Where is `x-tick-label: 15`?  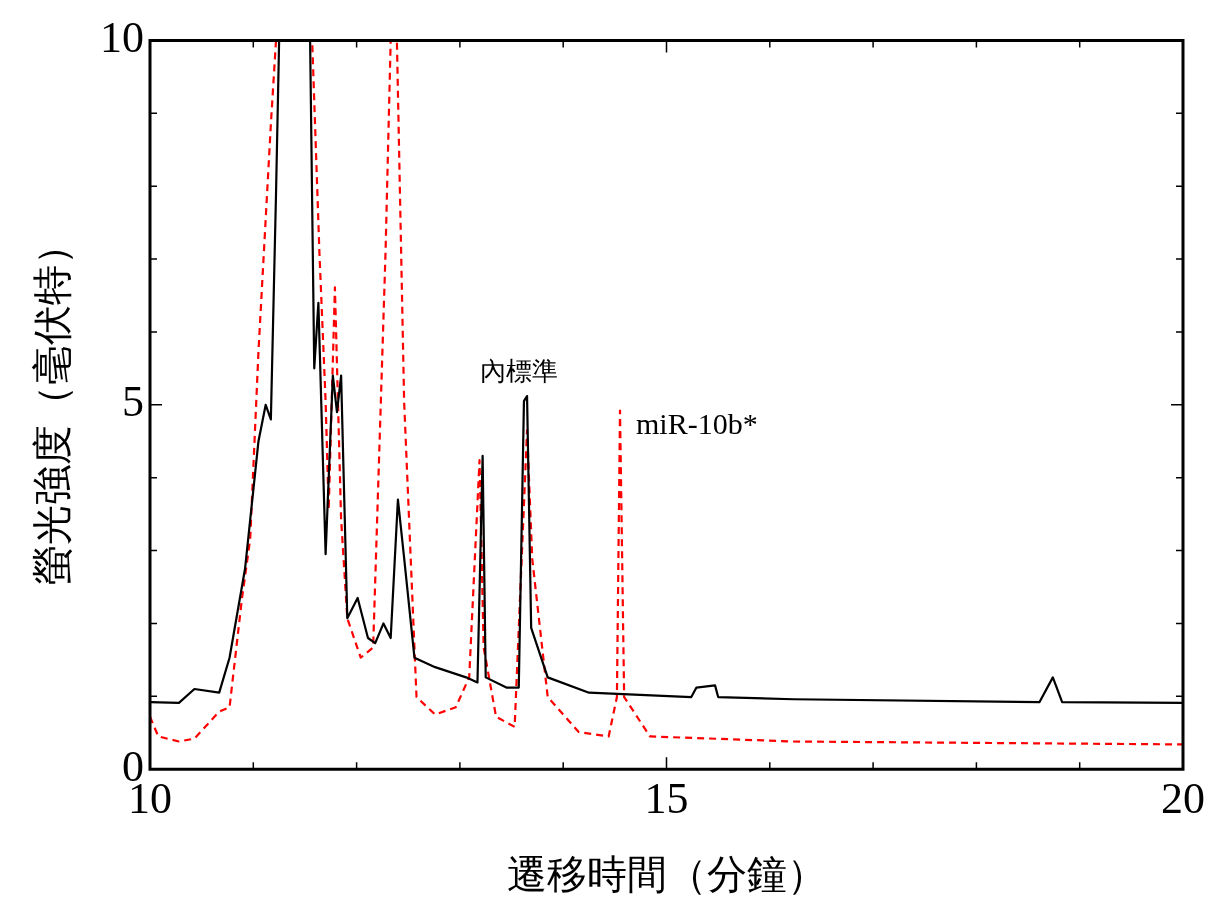 x-tick-label: 15 is located at coordinates (666, 799).